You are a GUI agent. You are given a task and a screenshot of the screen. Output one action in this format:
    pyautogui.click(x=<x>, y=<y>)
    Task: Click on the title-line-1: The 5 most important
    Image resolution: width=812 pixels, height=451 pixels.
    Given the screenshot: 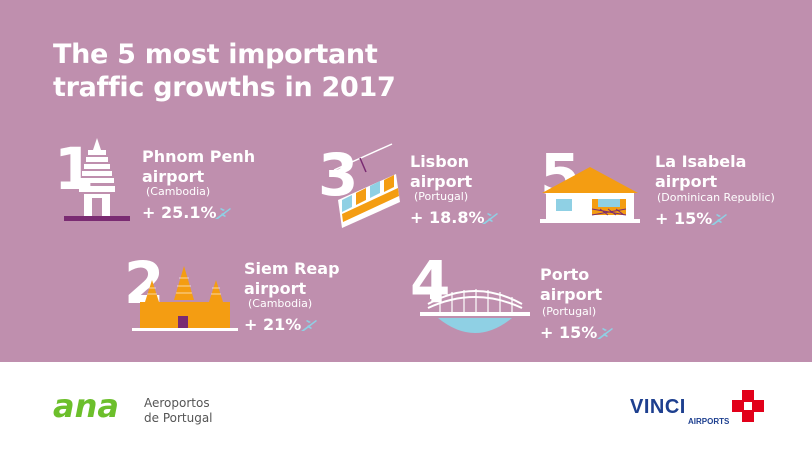 What is the action you would take?
    pyautogui.click(x=215, y=54)
    